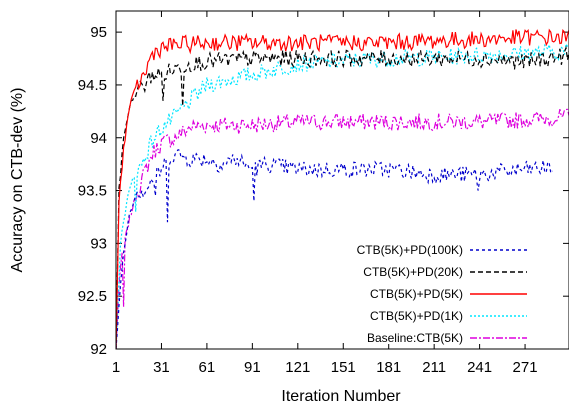 The width and height of the screenshot is (569, 407). What do you see at coordinates (92, 85) in the screenshot?
I see `y-tick-label: 94.5` at bounding box center [92, 85].